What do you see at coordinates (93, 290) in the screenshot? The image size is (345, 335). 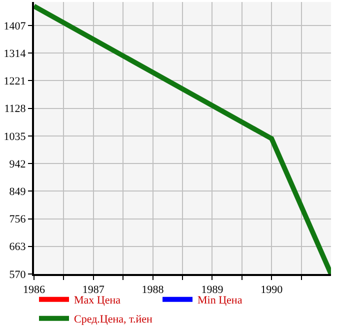 I see `x-tick-label: 1987` at bounding box center [93, 290].